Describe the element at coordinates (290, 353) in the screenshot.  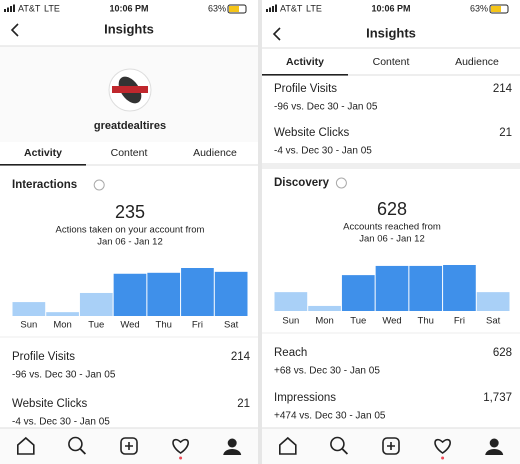
I see `row-label: Reach` at that location.